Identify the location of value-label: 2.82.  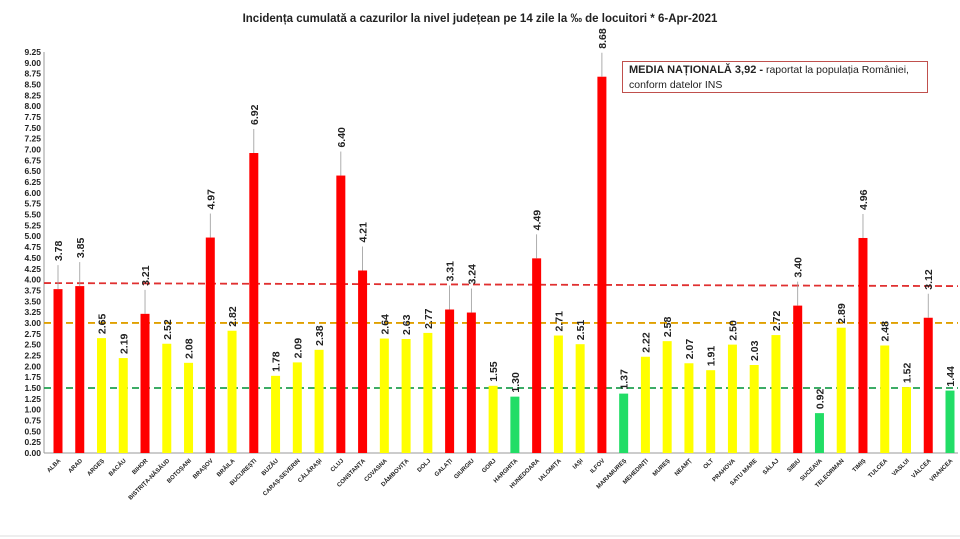
(233, 316).